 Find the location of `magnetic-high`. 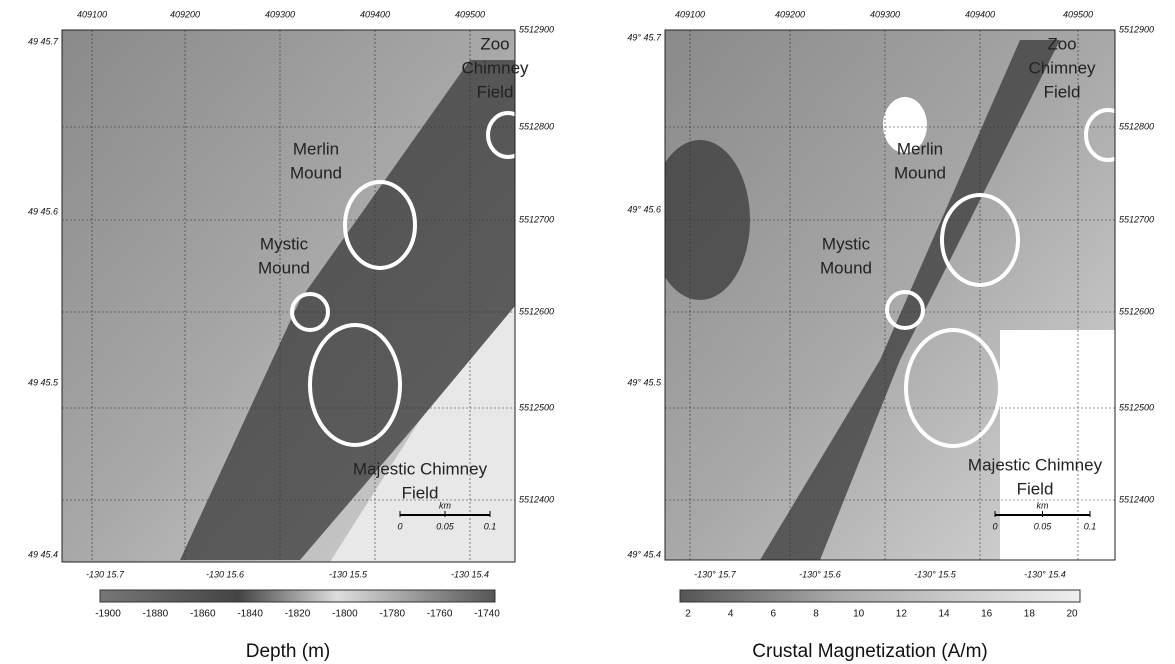

magnetic-high is located at coordinates (905, 125).